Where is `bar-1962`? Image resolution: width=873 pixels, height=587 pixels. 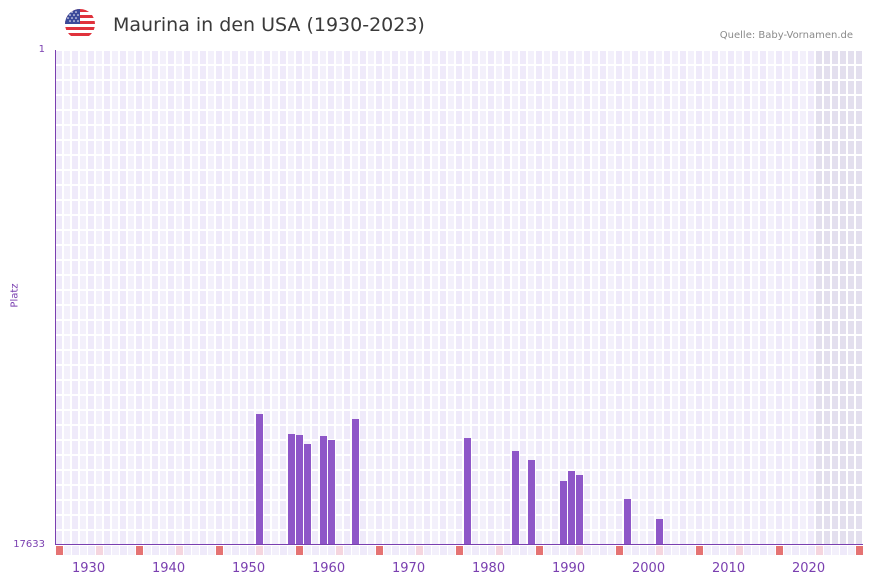 bar-1962 is located at coordinates (331, 492).